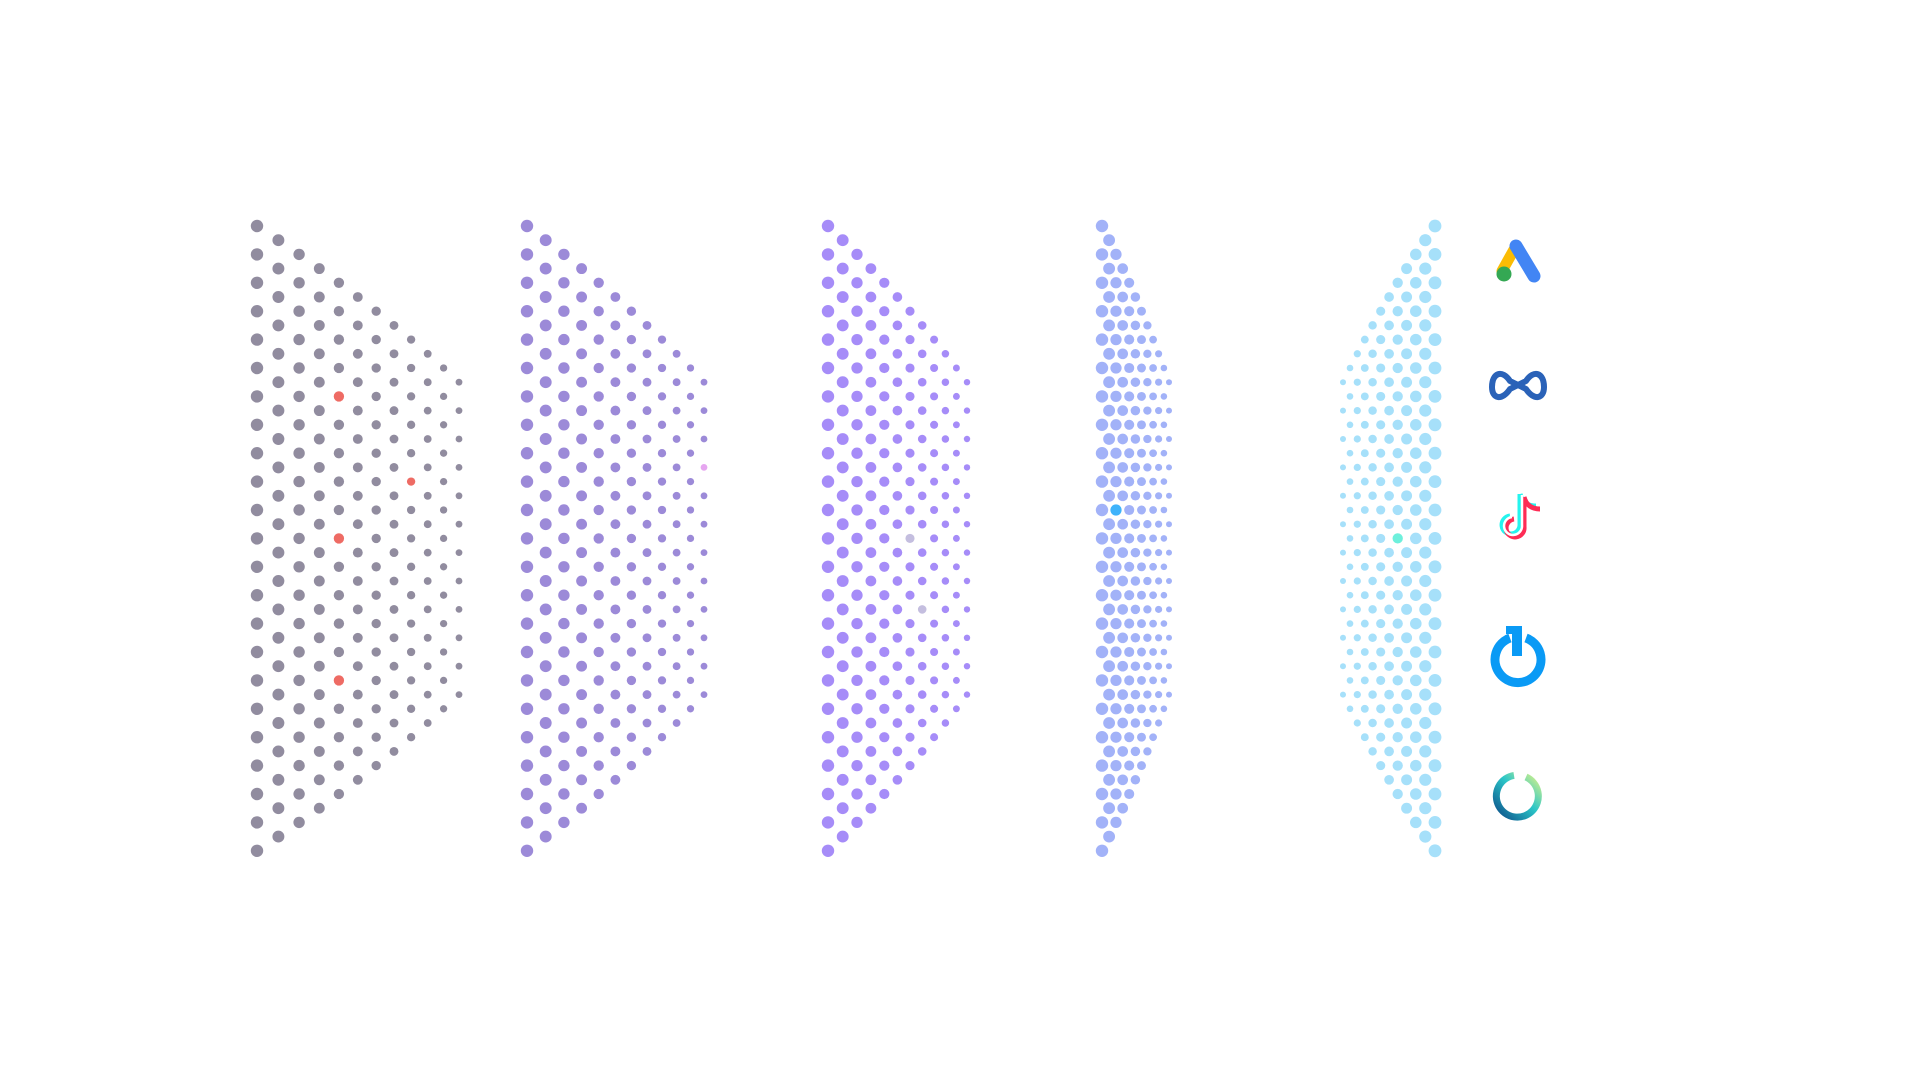 The image size is (1920, 1080). What do you see at coordinates (1518, 261) in the screenshot?
I see `google-ads-icon` at bounding box center [1518, 261].